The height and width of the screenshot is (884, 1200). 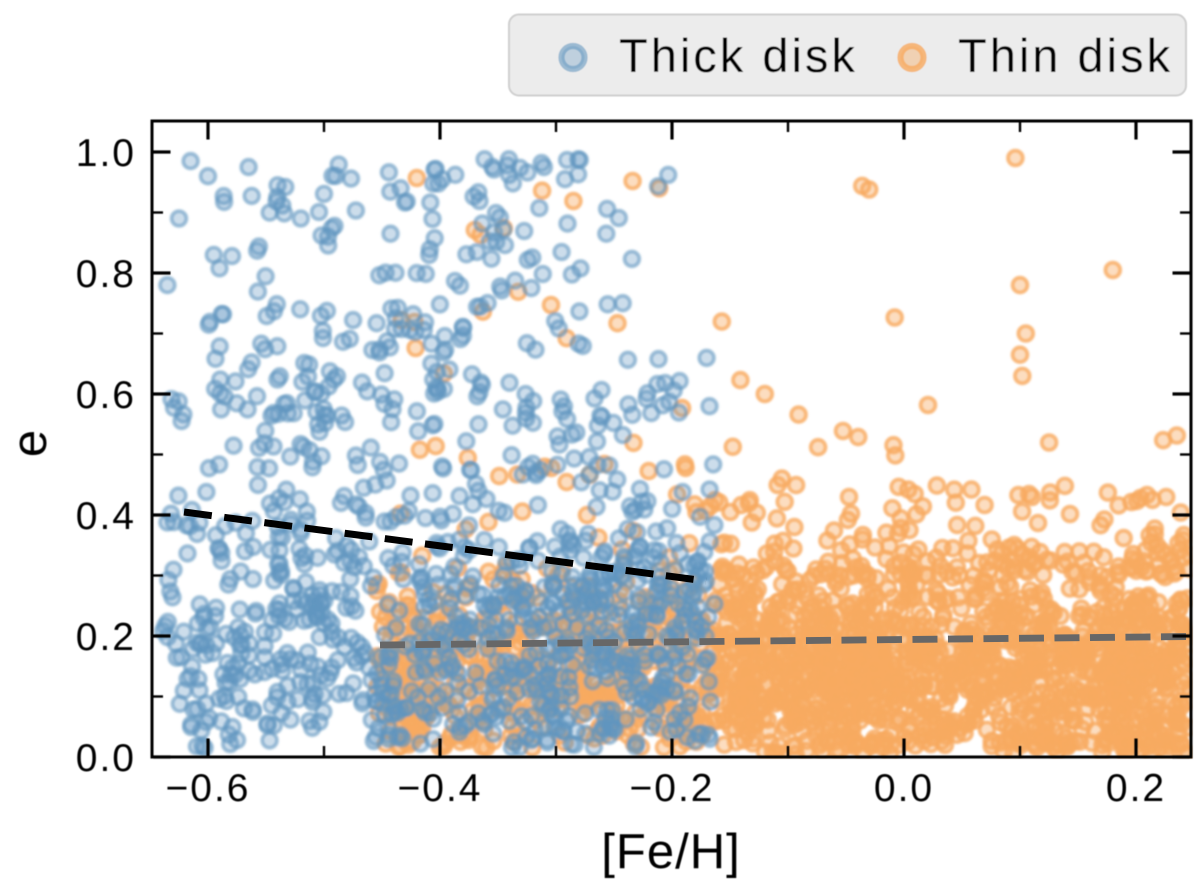 What do you see at coordinates (208, 788) in the screenshot?
I see `svg-text: −0.6` at bounding box center [208, 788].